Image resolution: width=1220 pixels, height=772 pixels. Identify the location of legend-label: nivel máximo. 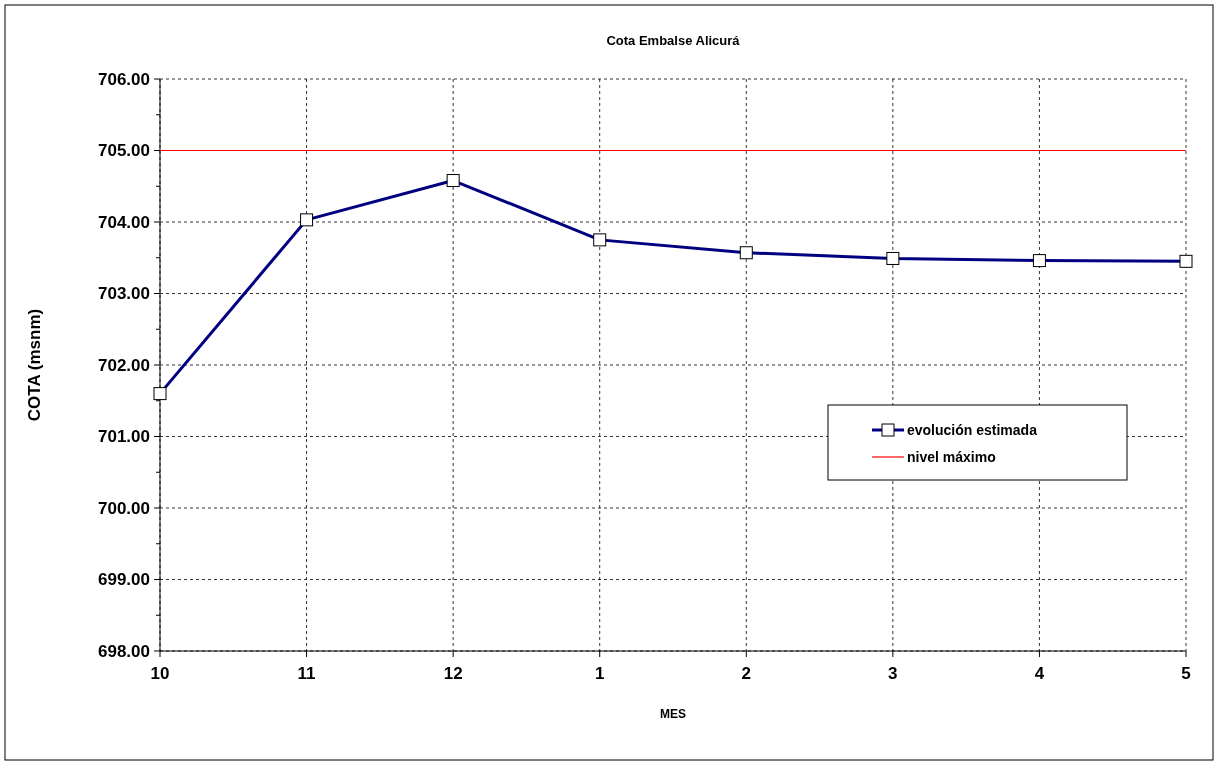
(951, 456).